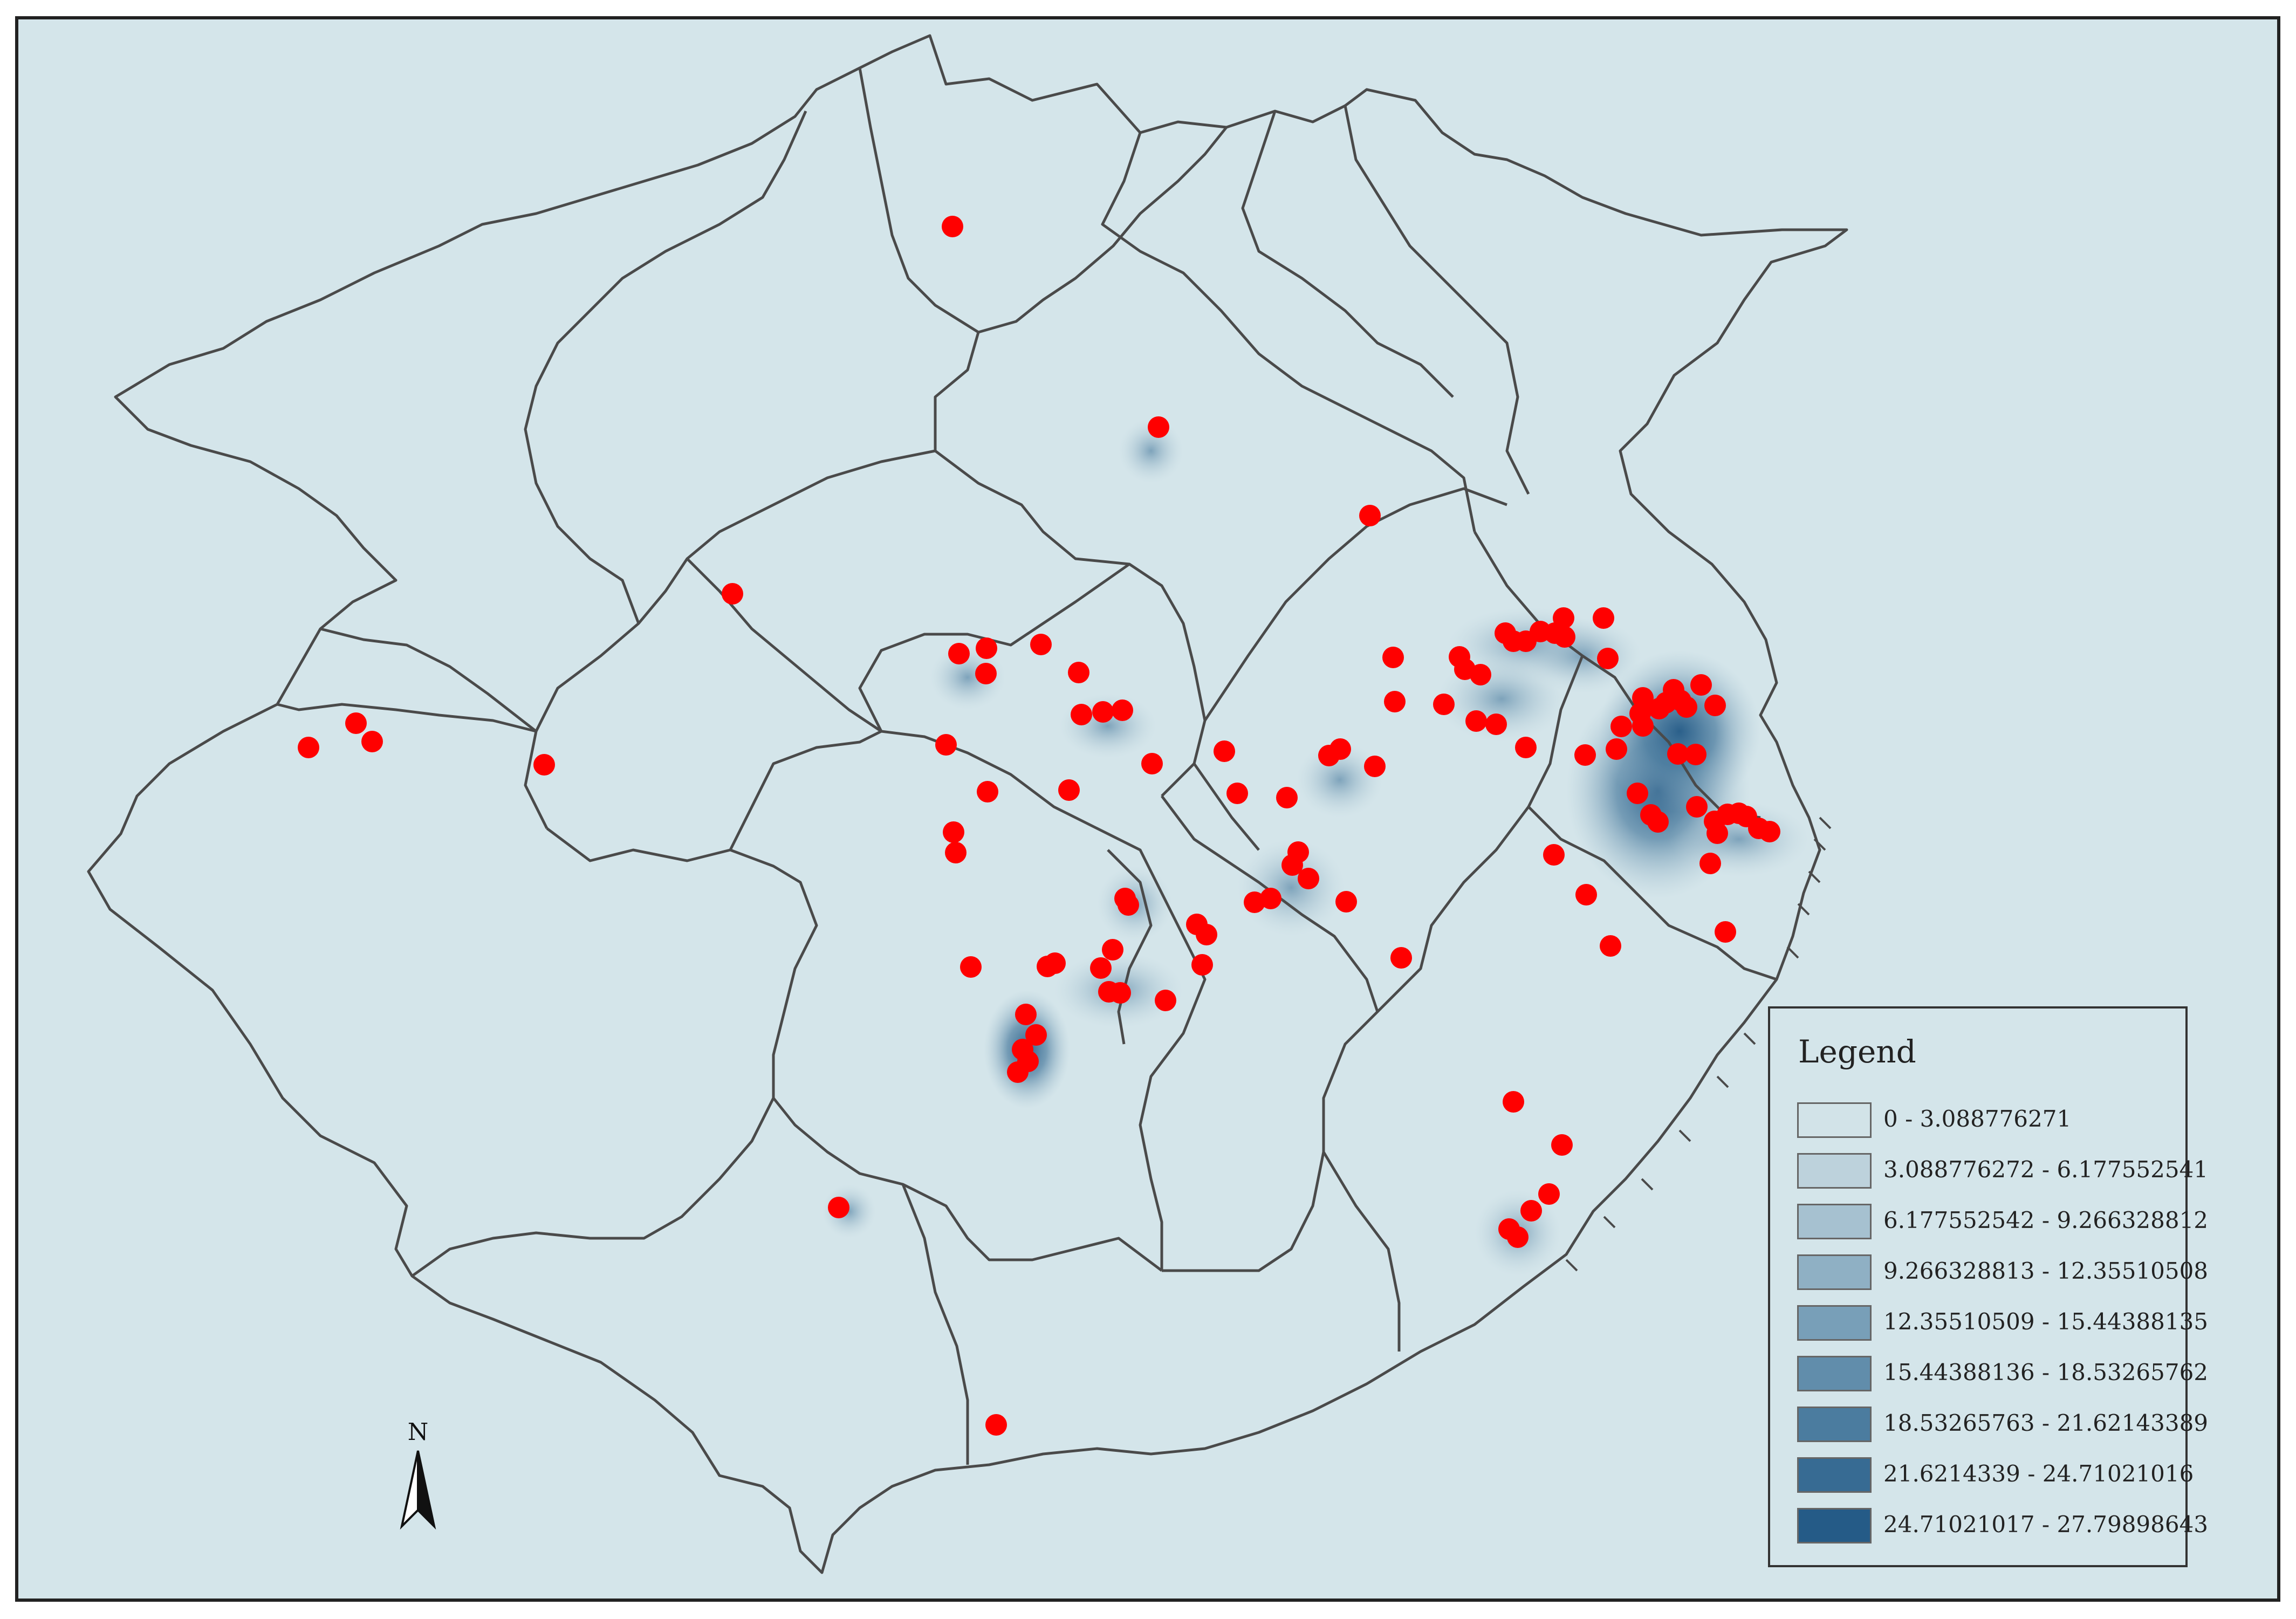 This screenshot has width=2296, height=1619. What do you see at coordinates (2046, 1423) in the screenshot?
I see `legend-label: 18.53265763 - 21.62143389` at bounding box center [2046, 1423].